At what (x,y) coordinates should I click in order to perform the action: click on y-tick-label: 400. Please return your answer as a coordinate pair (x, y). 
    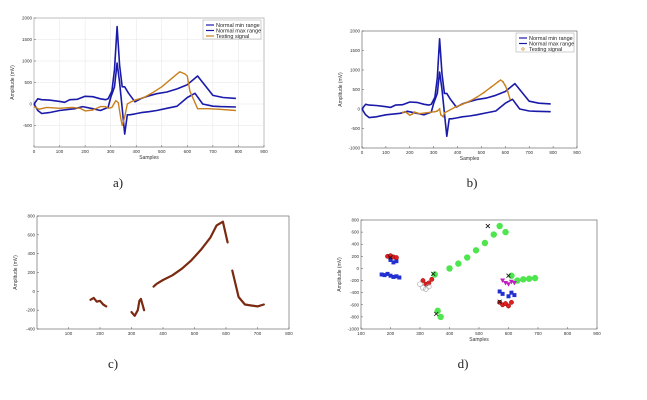
    Looking at the image, I should click on (31, 253).